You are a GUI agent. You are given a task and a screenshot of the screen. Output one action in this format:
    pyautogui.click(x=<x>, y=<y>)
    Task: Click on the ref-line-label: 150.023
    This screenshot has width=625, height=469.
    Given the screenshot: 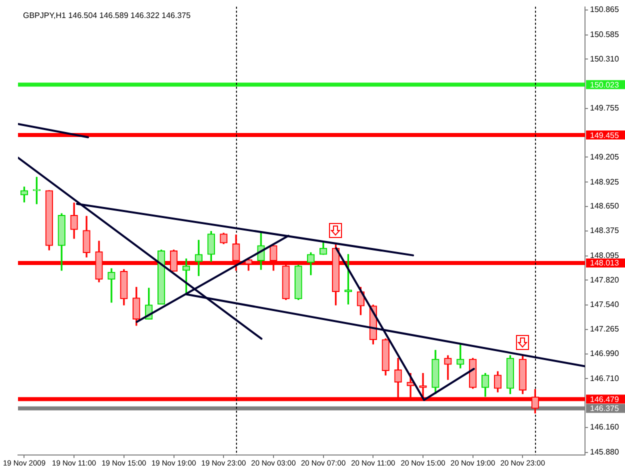 What is the action you would take?
    pyautogui.click(x=605, y=85)
    